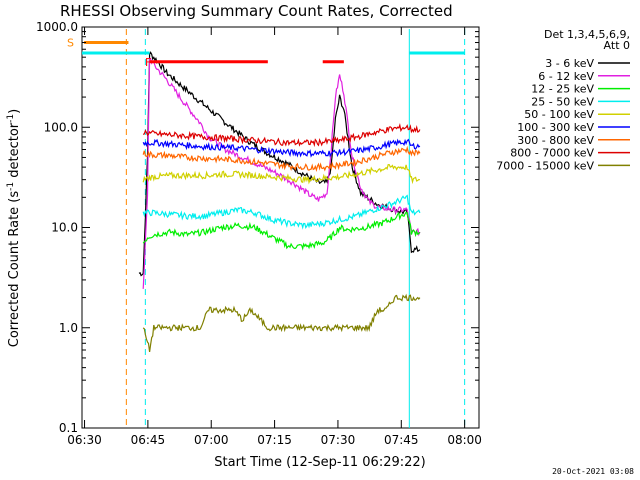 The height and width of the screenshot is (480, 640). What do you see at coordinates (545, 165) in the screenshot?
I see `legend-label-8: 7000 - 15000 keV` at bounding box center [545, 165].